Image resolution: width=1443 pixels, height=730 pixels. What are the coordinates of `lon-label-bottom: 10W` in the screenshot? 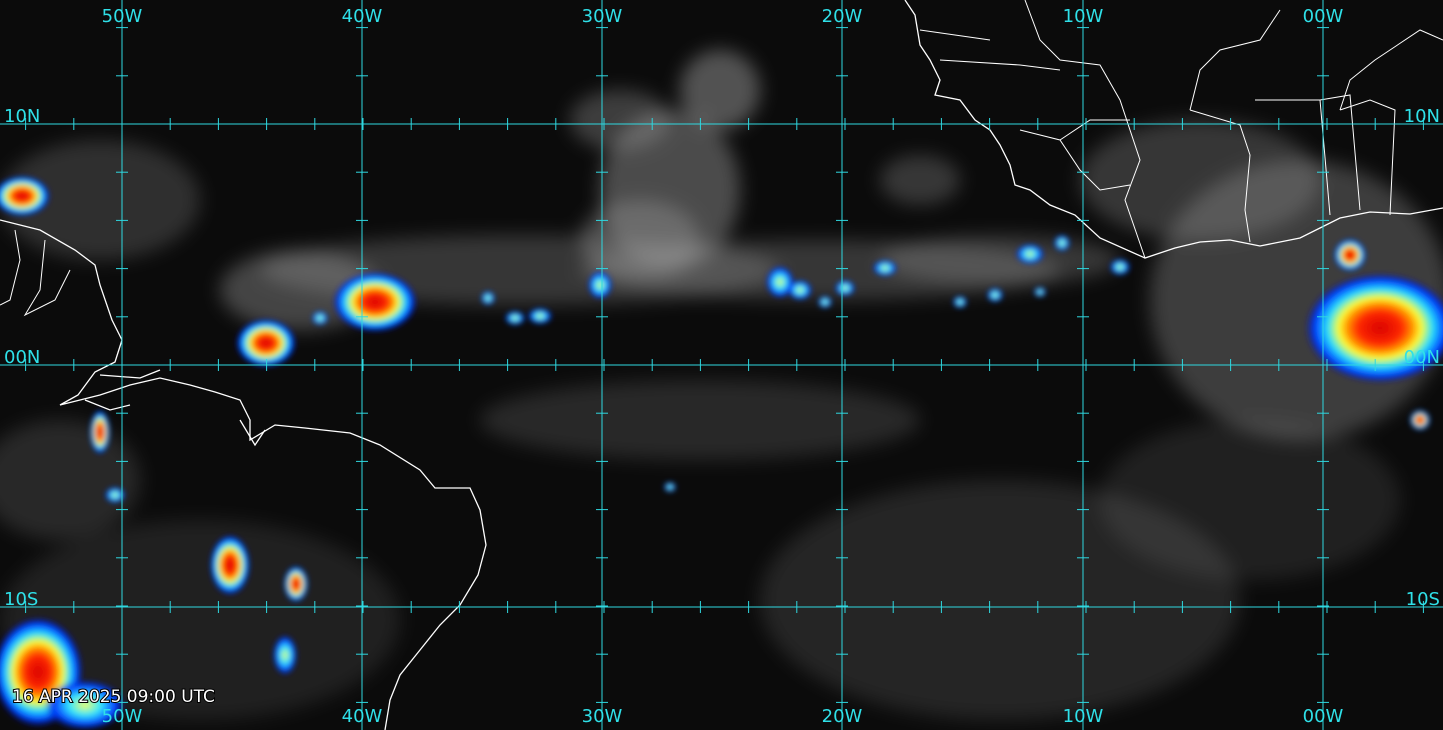 It's located at (1083, 716).